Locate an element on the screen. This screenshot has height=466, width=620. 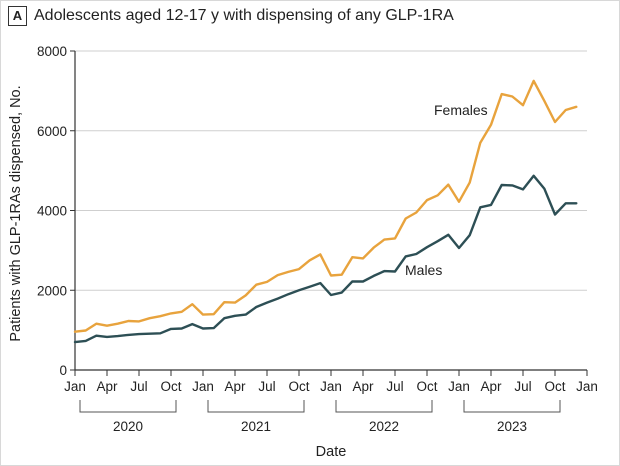
year-bracket-2022 is located at coordinates (384, 406).